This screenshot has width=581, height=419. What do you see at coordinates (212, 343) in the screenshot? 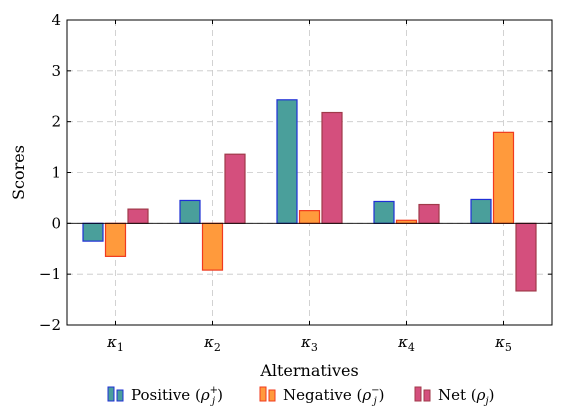
I see `x-tick-label: κ2` at bounding box center [212, 343].